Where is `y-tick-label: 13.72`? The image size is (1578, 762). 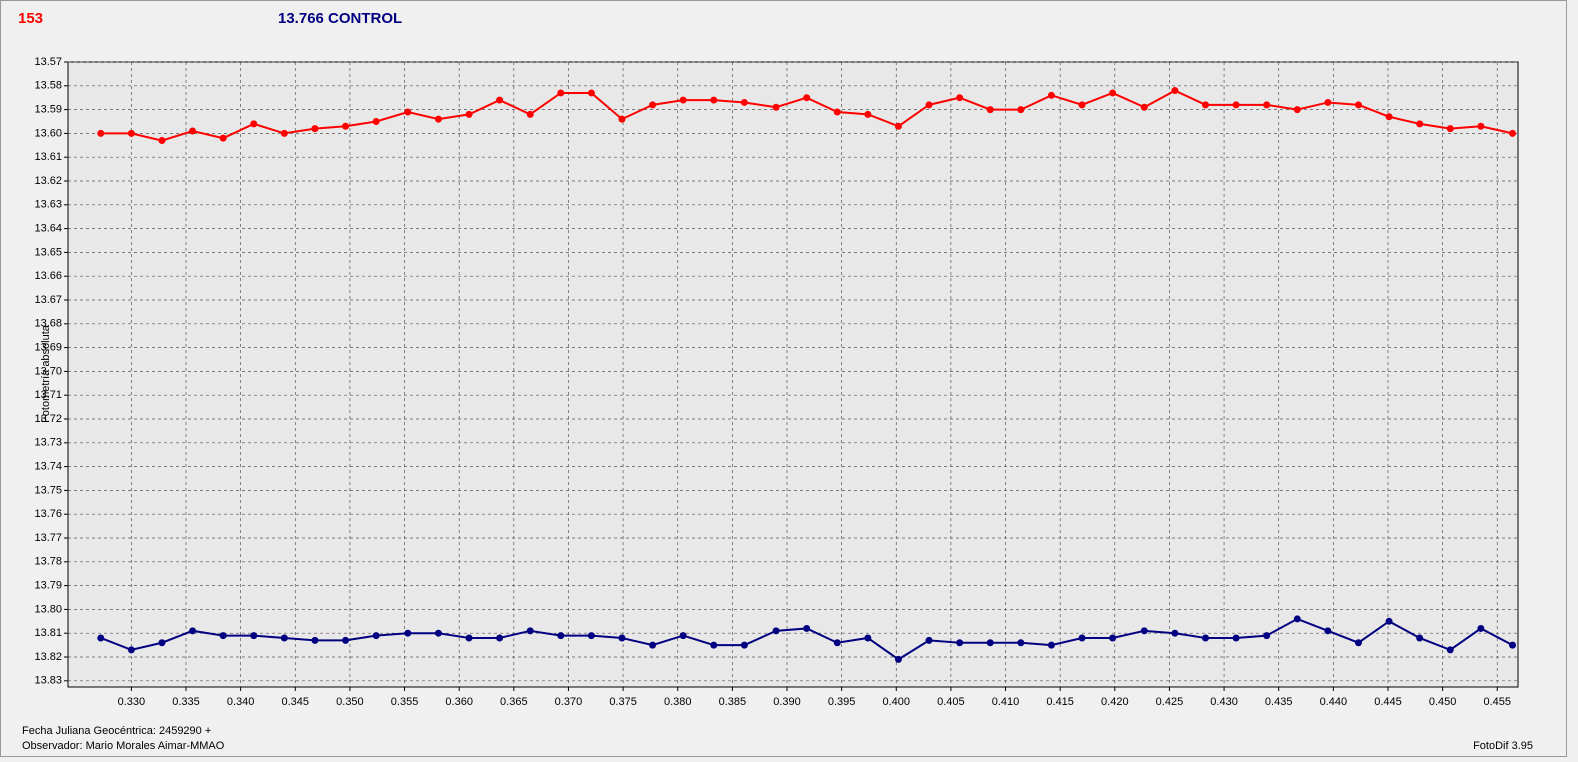
y-tick-label: 13.72 is located at coordinates (48, 419).